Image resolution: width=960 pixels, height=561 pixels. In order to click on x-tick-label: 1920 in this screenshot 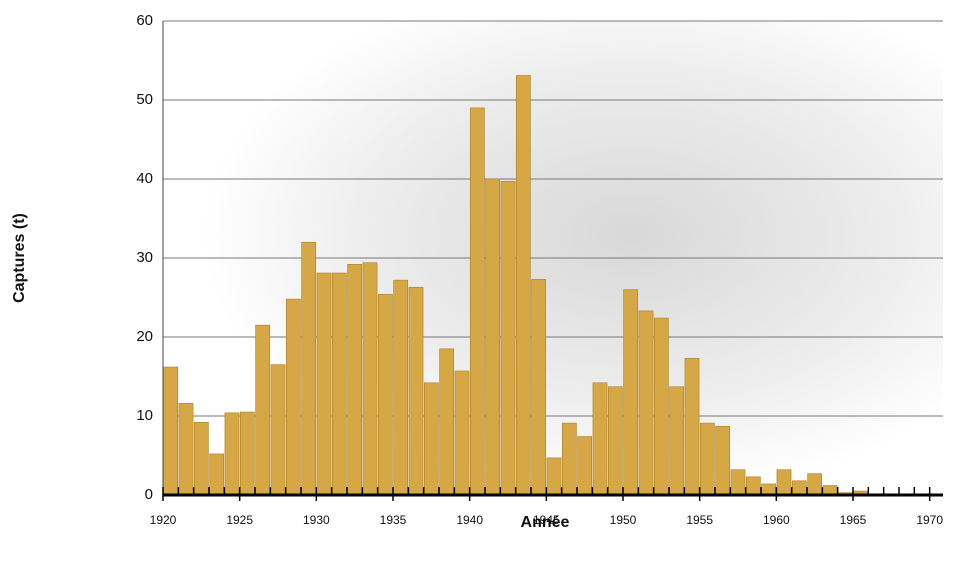, I will do `click(163, 520)`.